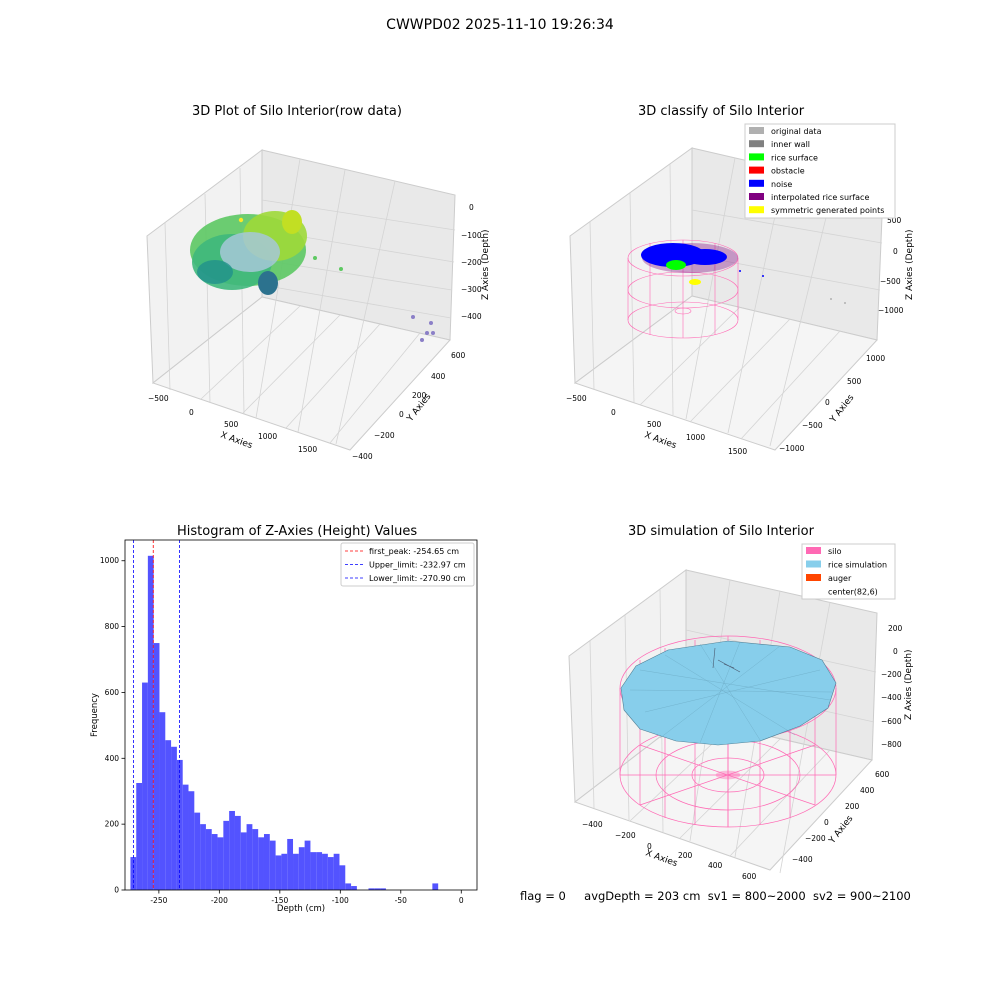 This screenshot has width=1000, height=1000. I want to click on histogram-y-tick-label: 400, so click(112, 758).